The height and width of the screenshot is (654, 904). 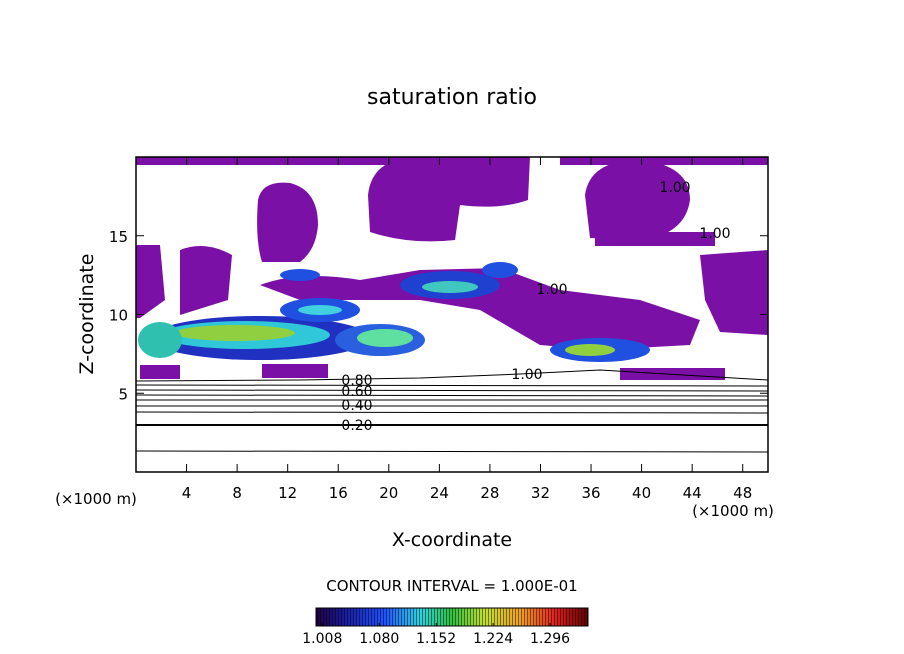 I want to click on x-tick-label: 20, so click(x=388, y=493).